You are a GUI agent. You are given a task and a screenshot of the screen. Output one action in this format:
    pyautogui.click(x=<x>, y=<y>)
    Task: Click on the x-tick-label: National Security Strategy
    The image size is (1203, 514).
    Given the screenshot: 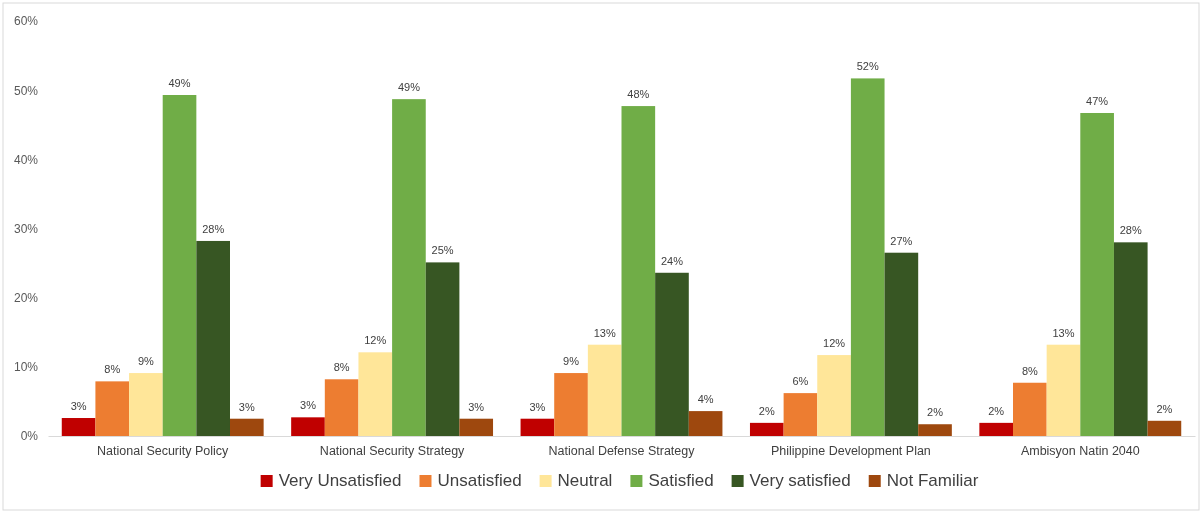 What is the action you would take?
    pyautogui.click(x=392, y=450)
    